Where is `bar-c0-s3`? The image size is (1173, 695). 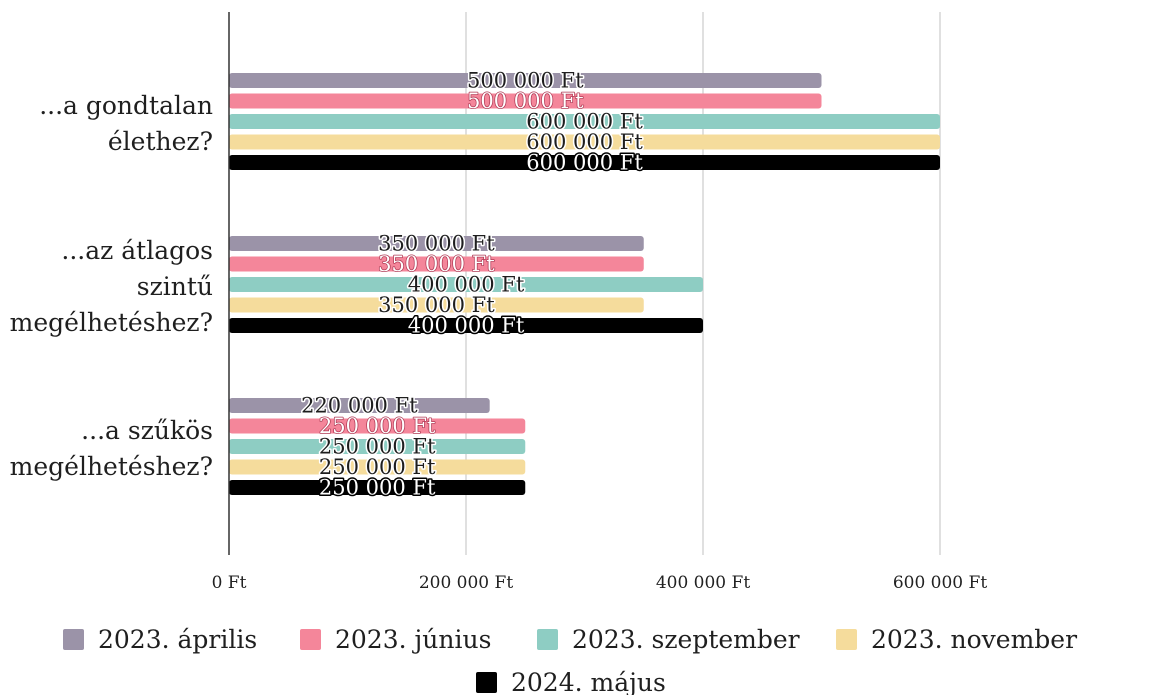
bar-c0-s3 is located at coordinates (584, 142).